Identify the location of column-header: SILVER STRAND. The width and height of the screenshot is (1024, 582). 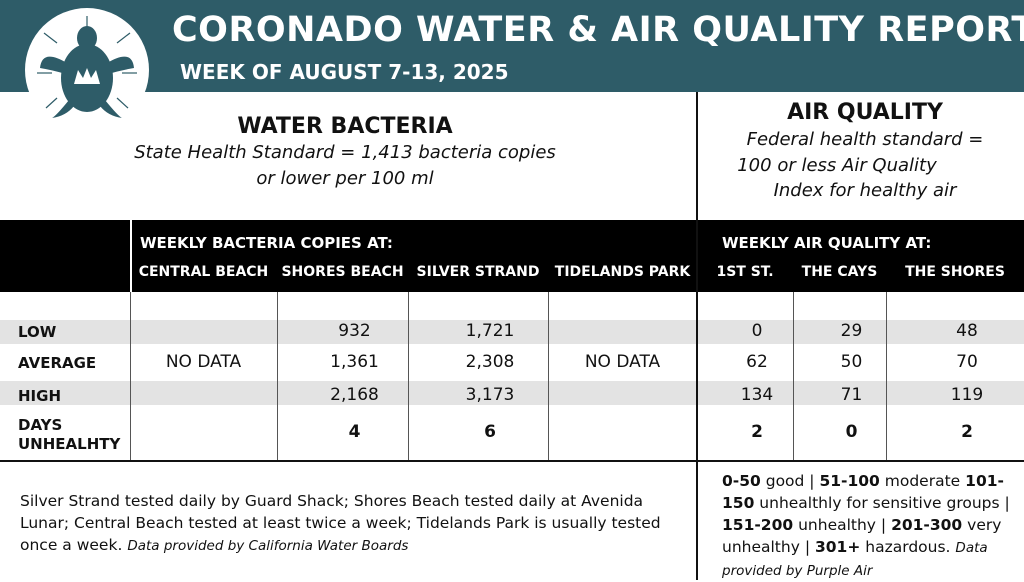
(478, 272).